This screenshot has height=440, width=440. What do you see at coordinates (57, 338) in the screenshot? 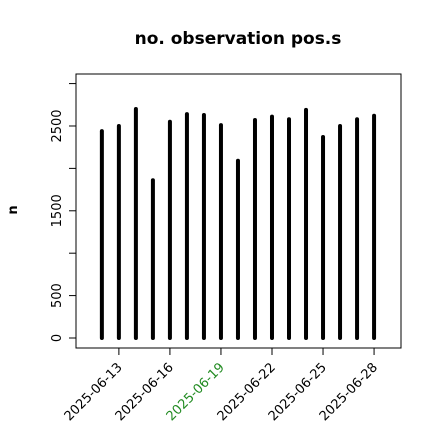
I see `y-tick-label: 0` at bounding box center [57, 338].